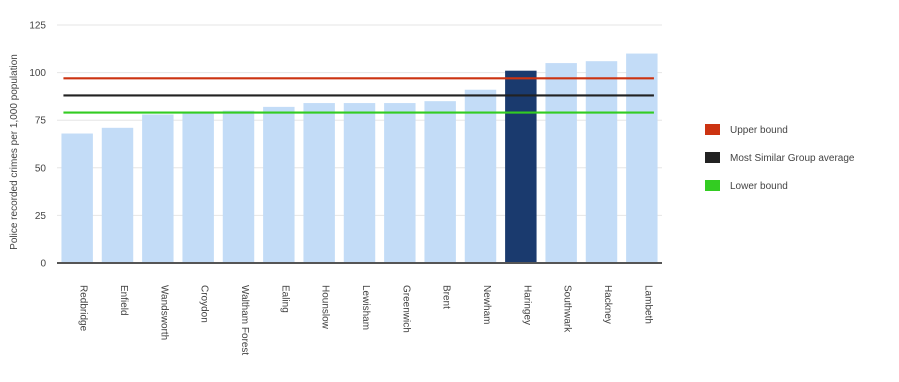  I want to click on x-tick-label: Redbridge, so click(83, 308).